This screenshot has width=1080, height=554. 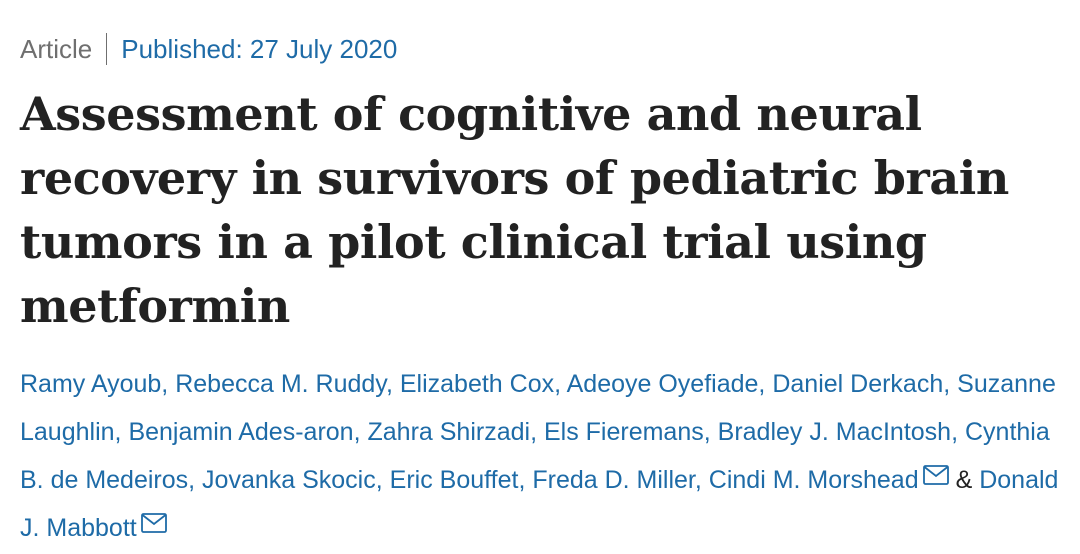 What do you see at coordinates (834, 432) in the screenshot?
I see `author-link: Bradley J. MacIntosh` at bounding box center [834, 432].